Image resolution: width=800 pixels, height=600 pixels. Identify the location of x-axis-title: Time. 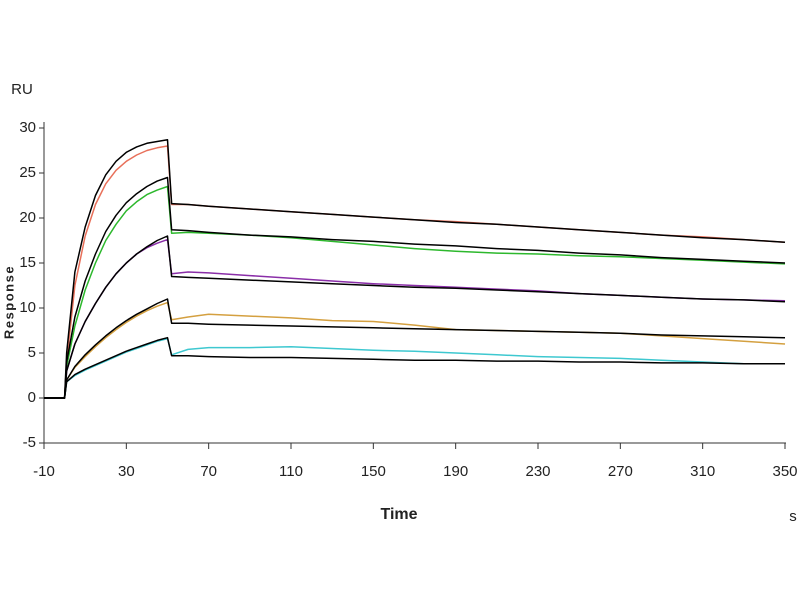
(398, 514).